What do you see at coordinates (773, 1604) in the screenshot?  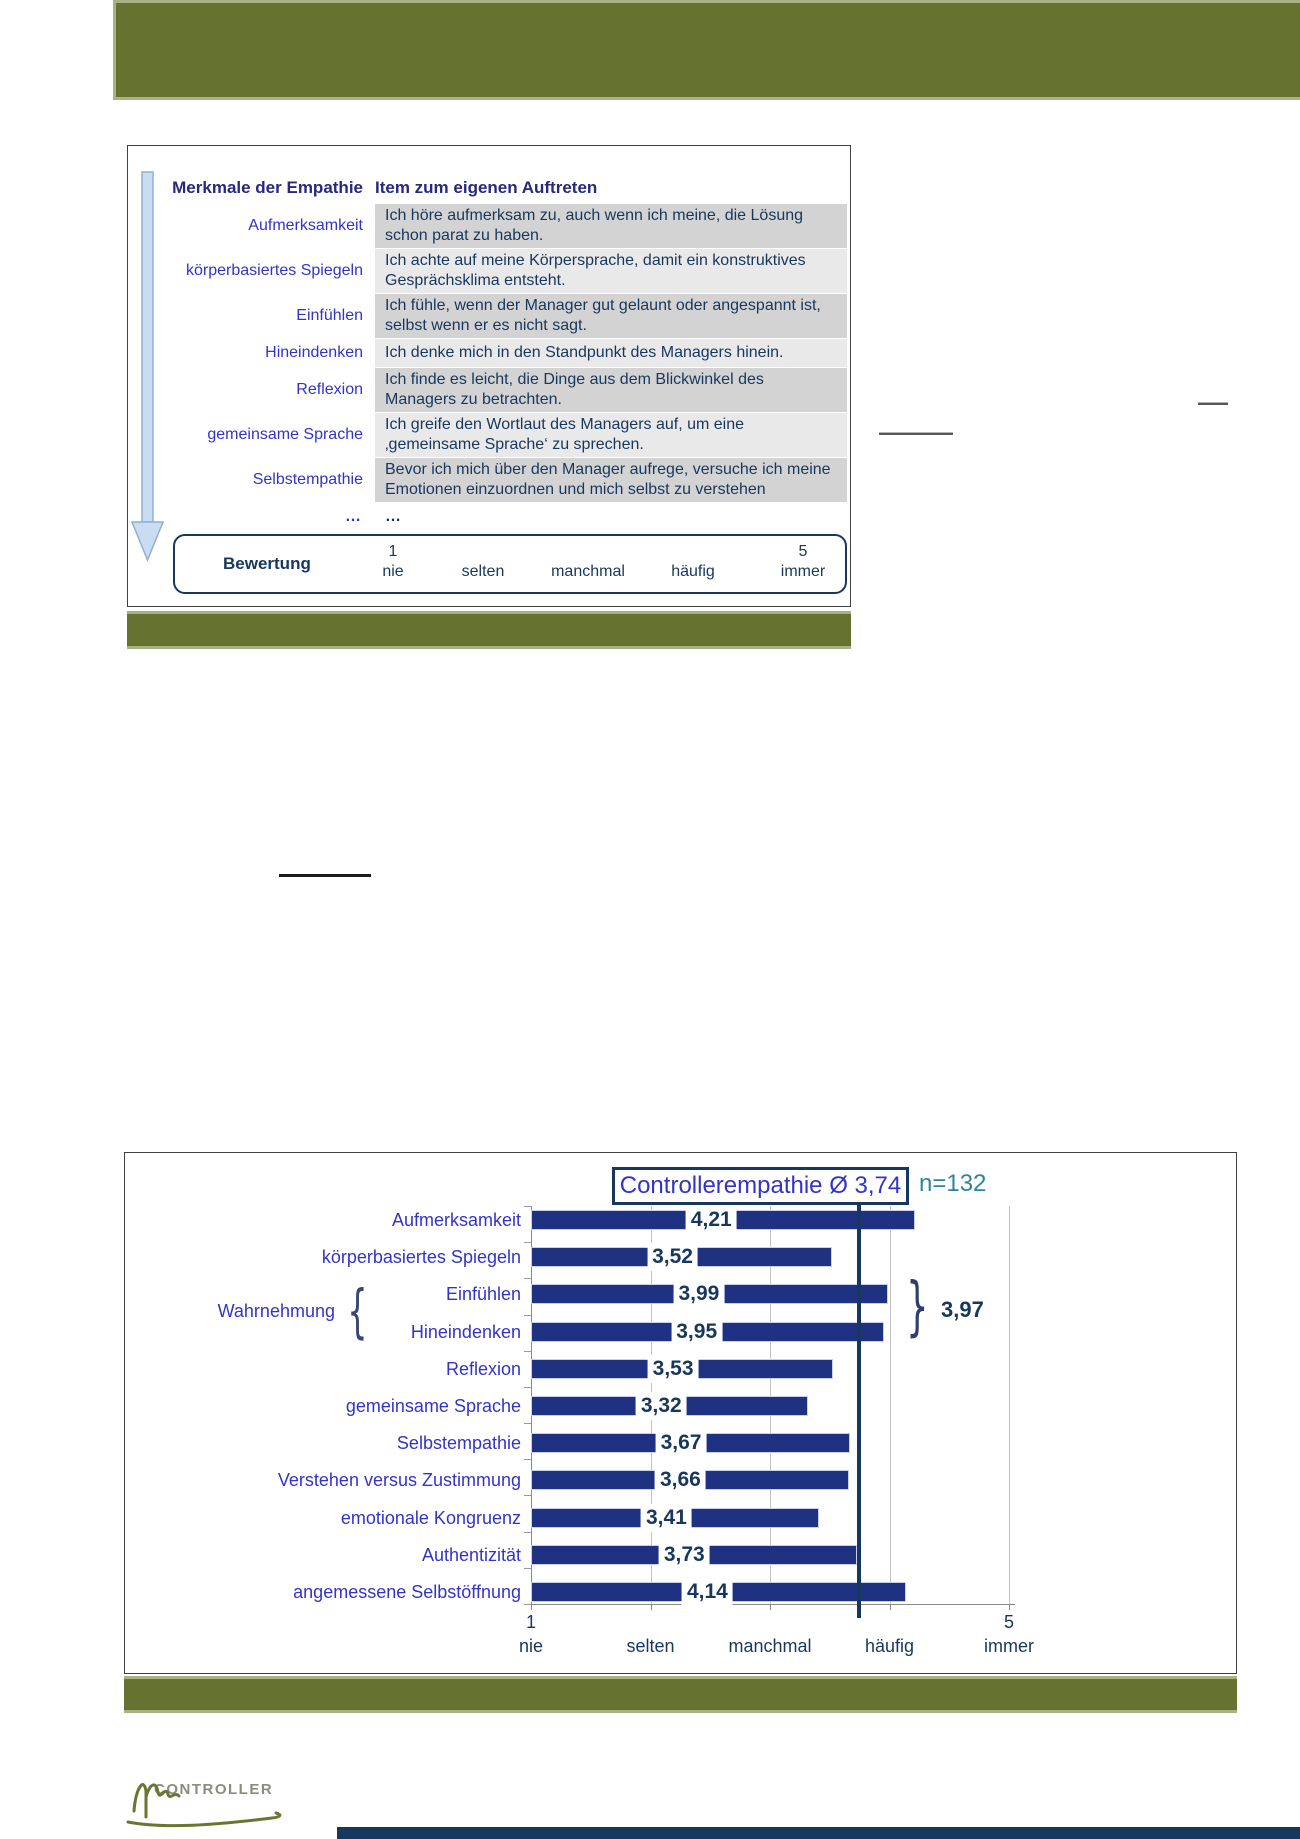 I see `x-axis-line` at bounding box center [773, 1604].